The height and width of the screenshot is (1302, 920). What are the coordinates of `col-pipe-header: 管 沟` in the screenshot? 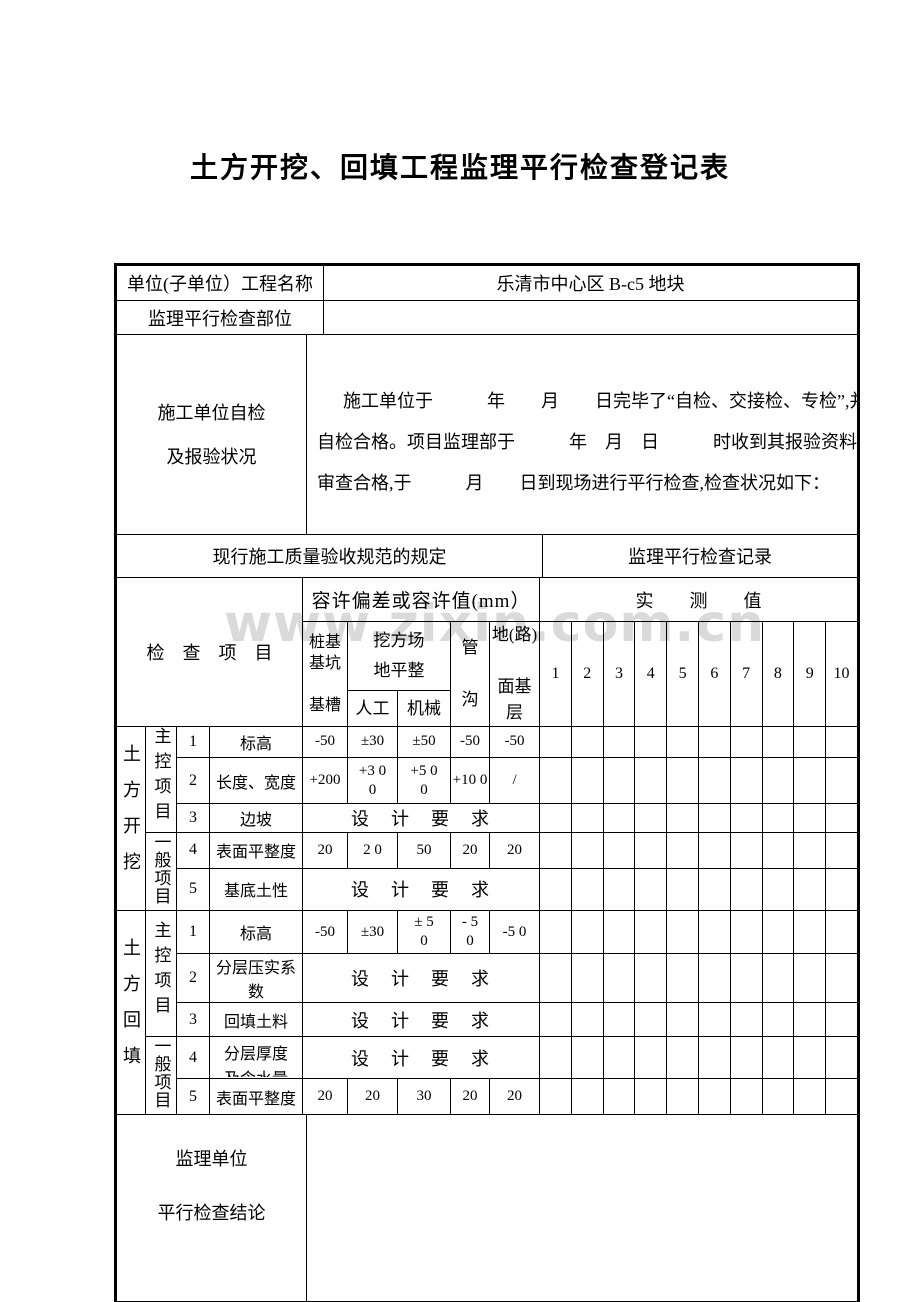 It's located at (470, 674).